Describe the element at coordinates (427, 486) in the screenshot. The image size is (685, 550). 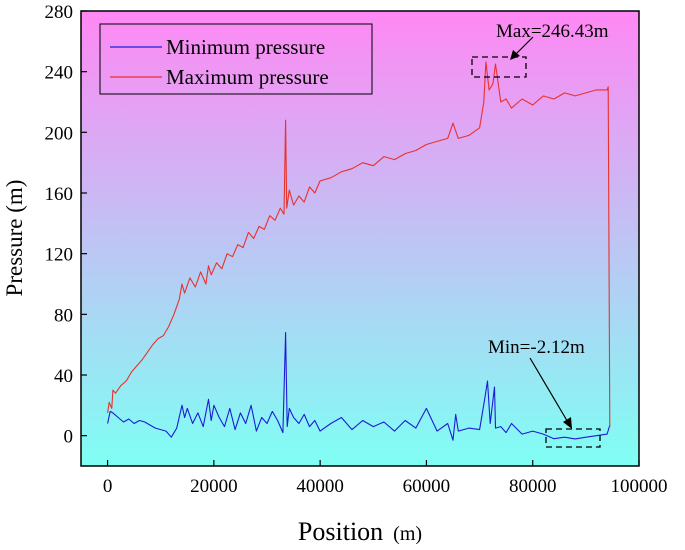
I see `x-tick-label: 60000` at that location.